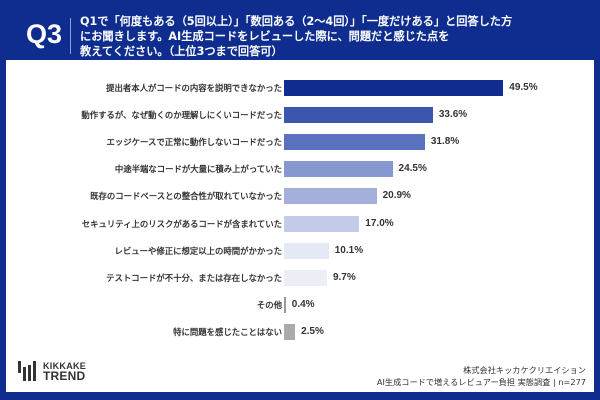 Image resolution: width=600 pixels, height=400 pixels. I want to click on bar-category-label: レビューや修正に想定以上の時間がかかった, so click(198, 250).